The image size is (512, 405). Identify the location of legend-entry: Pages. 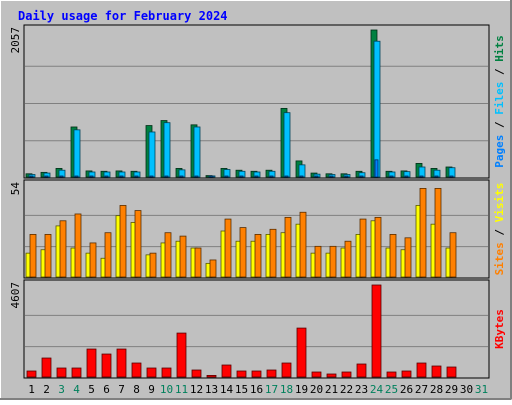
(499, 151).